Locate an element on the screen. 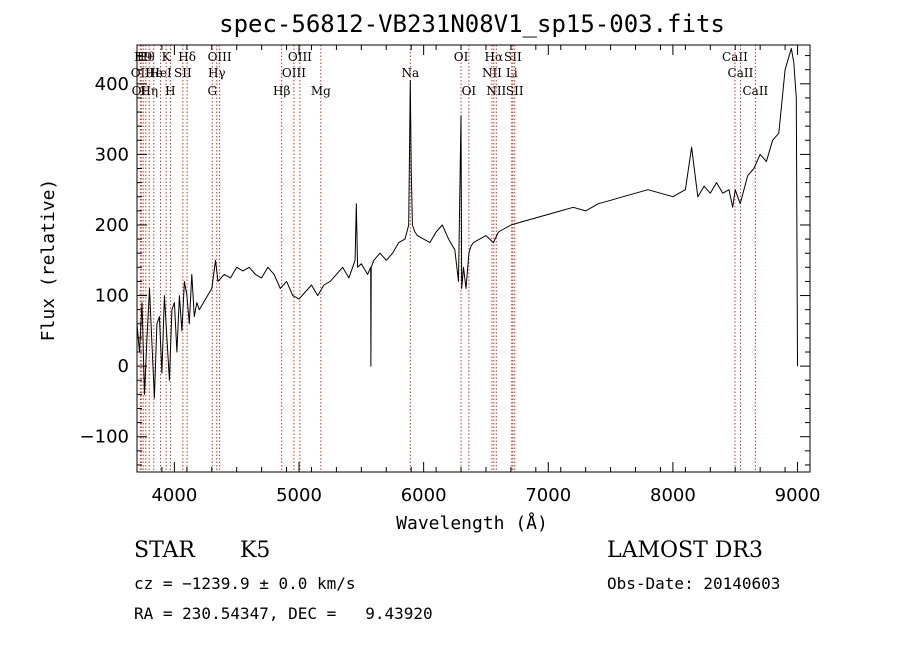  chart-title: spec-56812-VB231N08V1_sp15-003.fits is located at coordinates (472, 24).